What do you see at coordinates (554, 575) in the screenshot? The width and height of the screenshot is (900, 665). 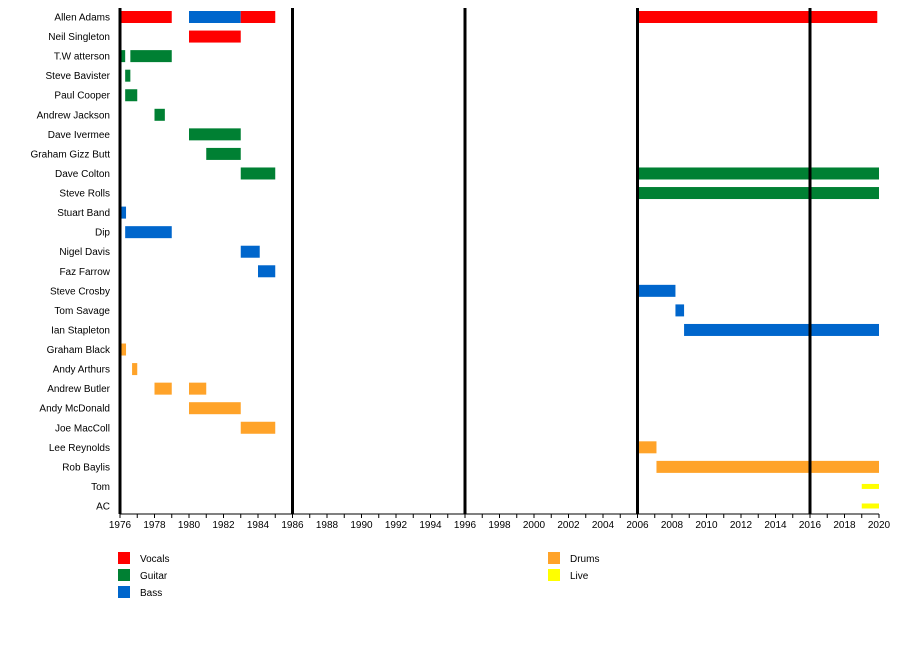 I see `legend-swatch-live` at bounding box center [554, 575].